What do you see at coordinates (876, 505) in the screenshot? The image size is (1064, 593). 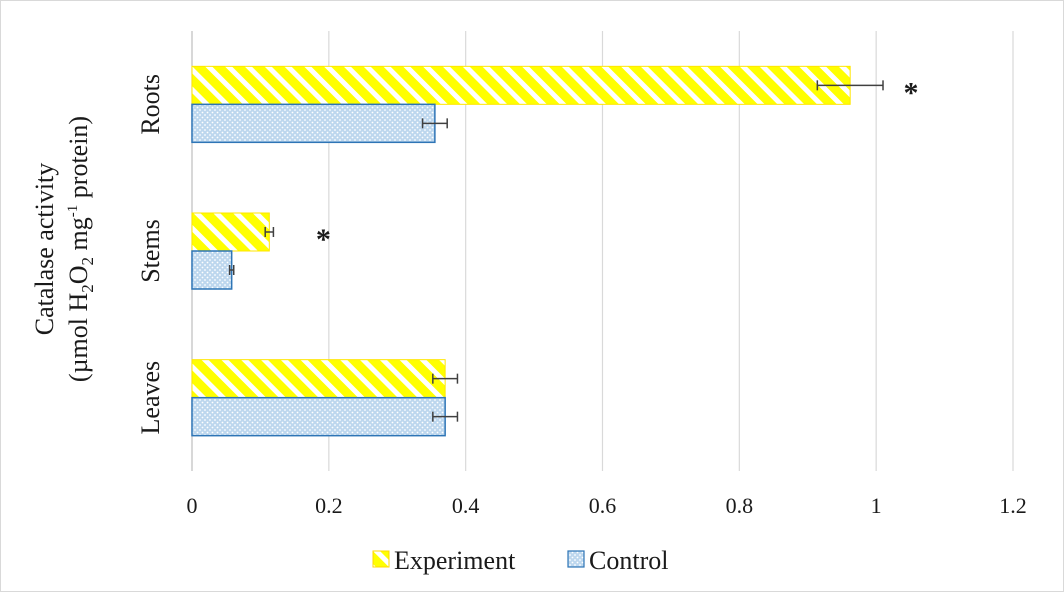 I see `x-tick-label: 1` at bounding box center [876, 505].